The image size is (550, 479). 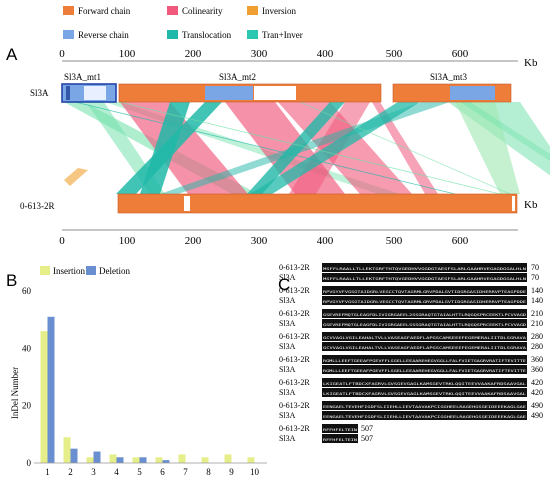 I want to click on contig-label-mt3: Sl3A_mt3, so click(x=449, y=77).